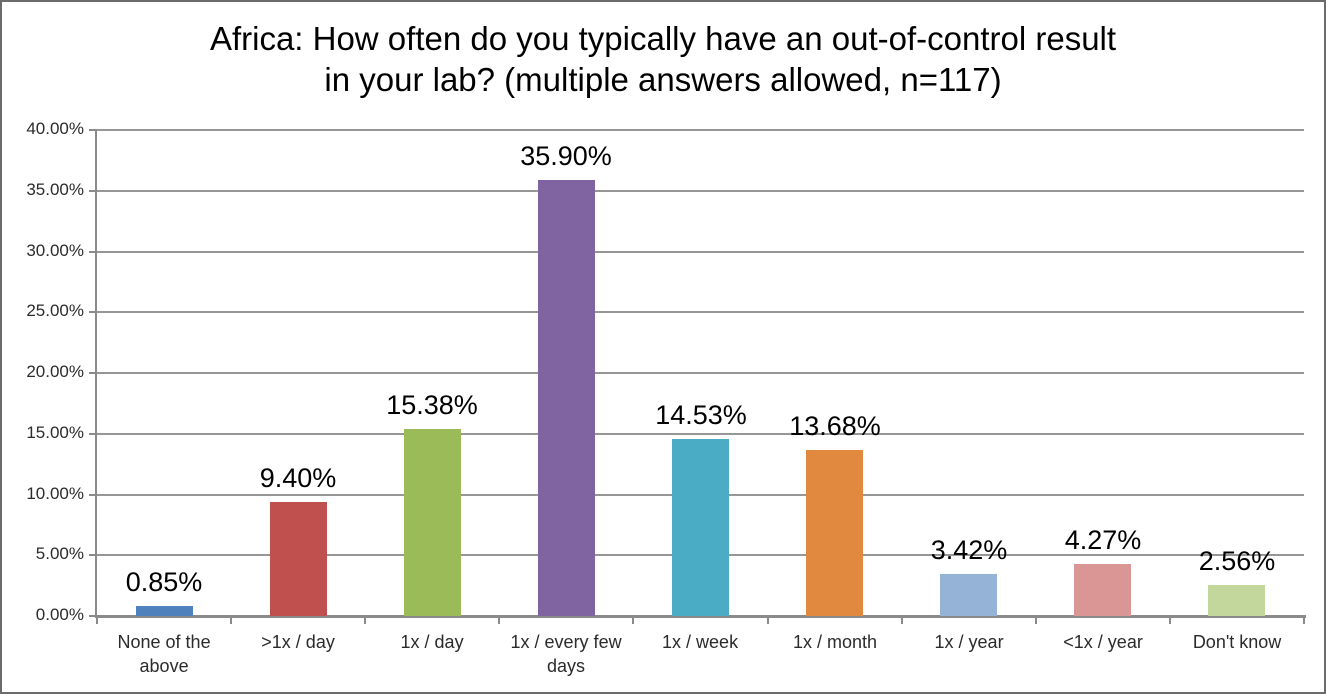  What do you see at coordinates (969, 550) in the screenshot?
I see `bar-value-label: 3.42%` at bounding box center [969, 550].